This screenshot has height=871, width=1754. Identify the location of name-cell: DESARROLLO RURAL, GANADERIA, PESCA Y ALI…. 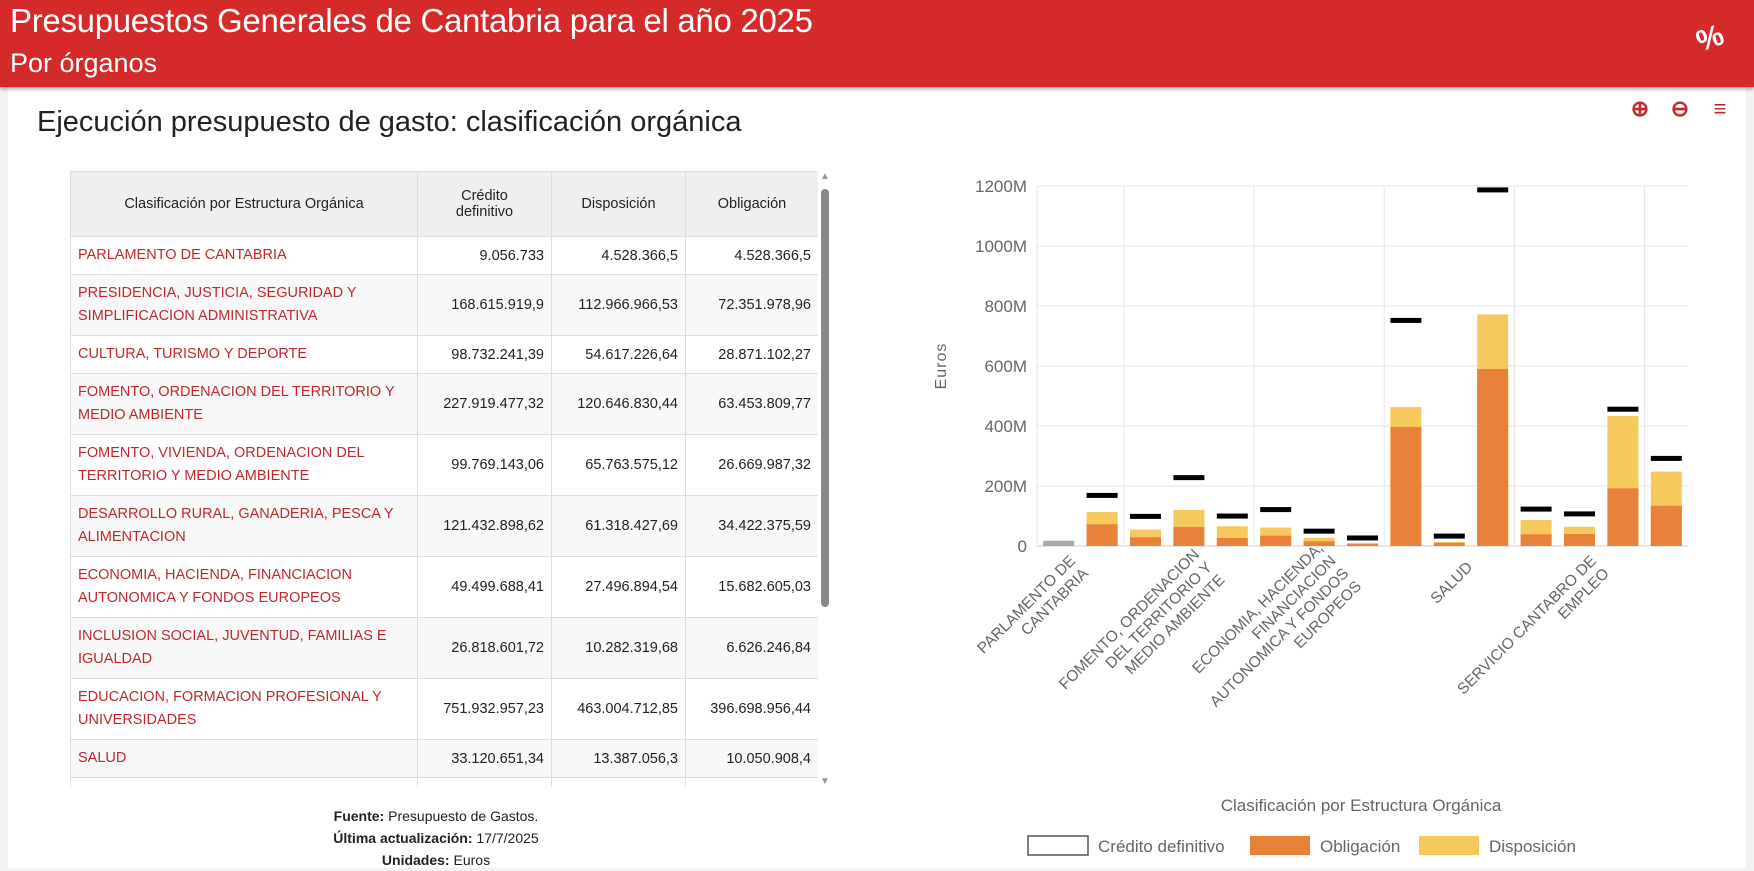
(244, 526).